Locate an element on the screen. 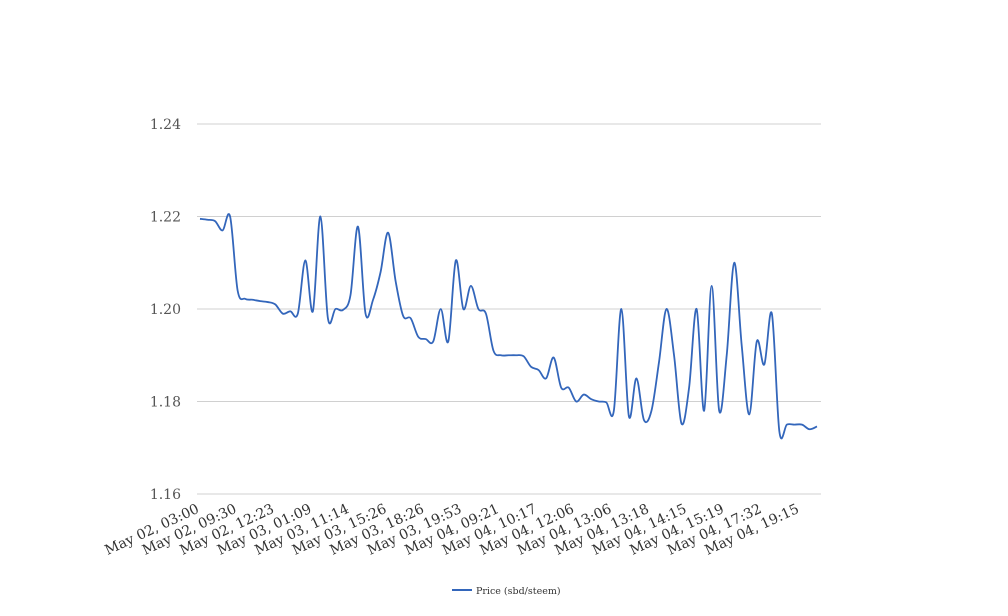 Image resolution: width=1008 pixels, height=616 pixels. legend-label-price: Price (sbd/steem) is located at coordinates (518, 591).